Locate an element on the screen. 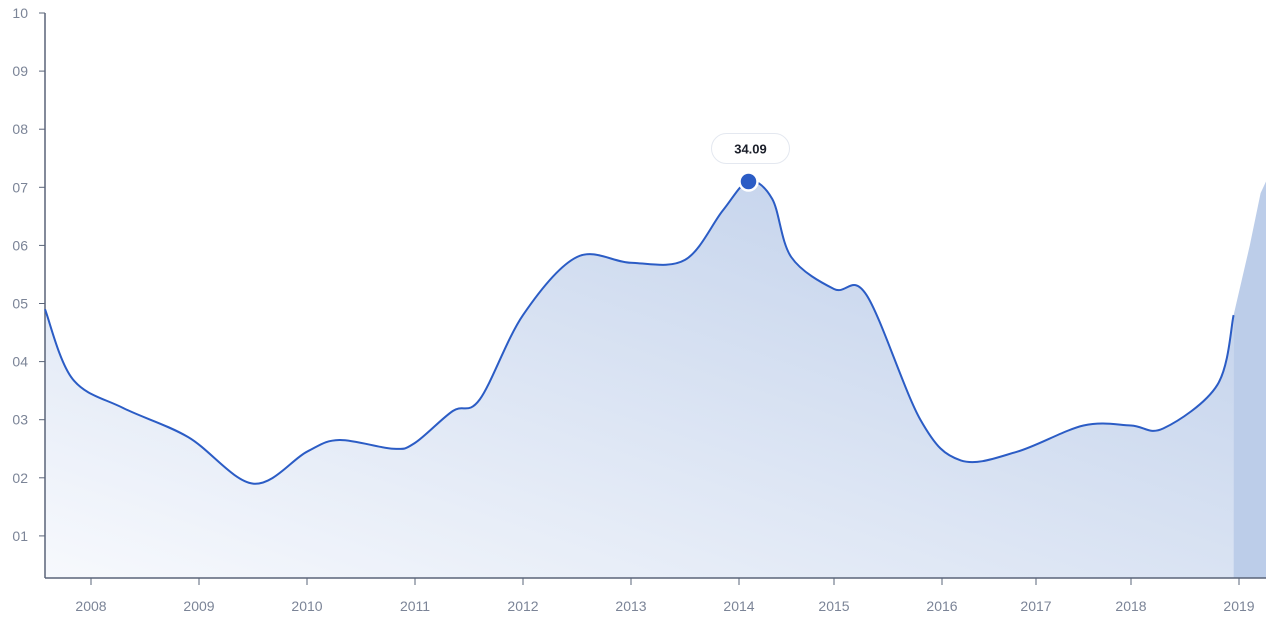 This screenshot has width=1286, height=621. y-tick-label: 01 is located at coordinates (20, 536).